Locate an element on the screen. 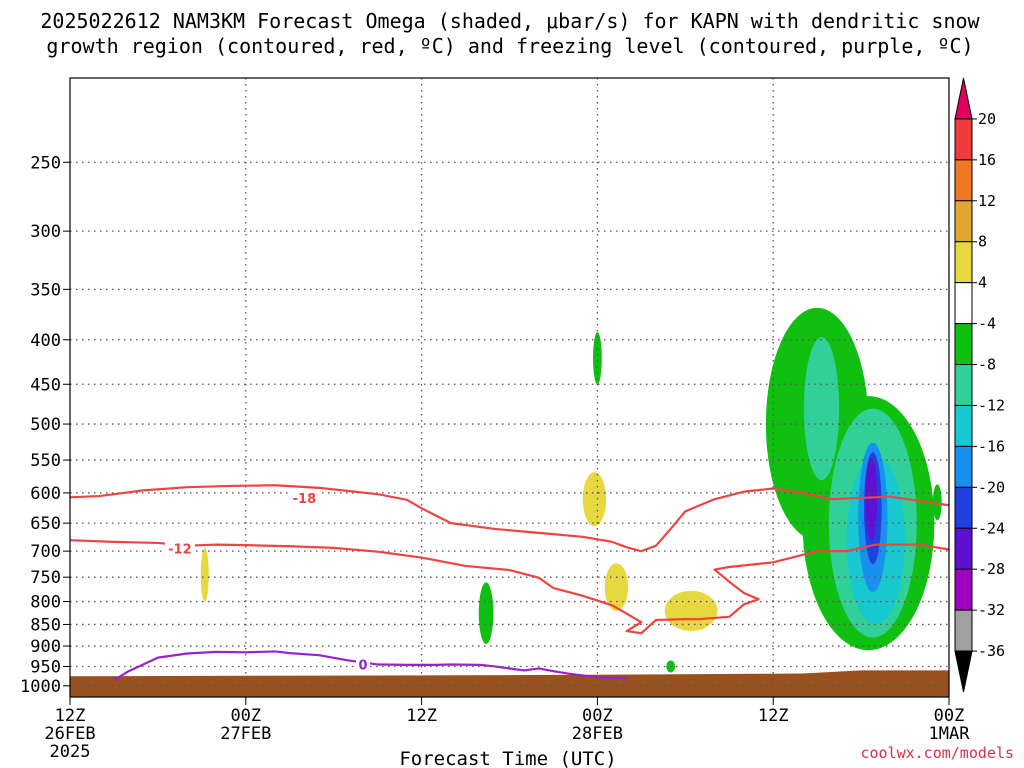 This screenshot has height=768, width=1024. colorbar: 20 16 12 8 4 -4 -8 -12 -16 -20 -24 -28 -32 -36 is located at coordinates (979, 385).